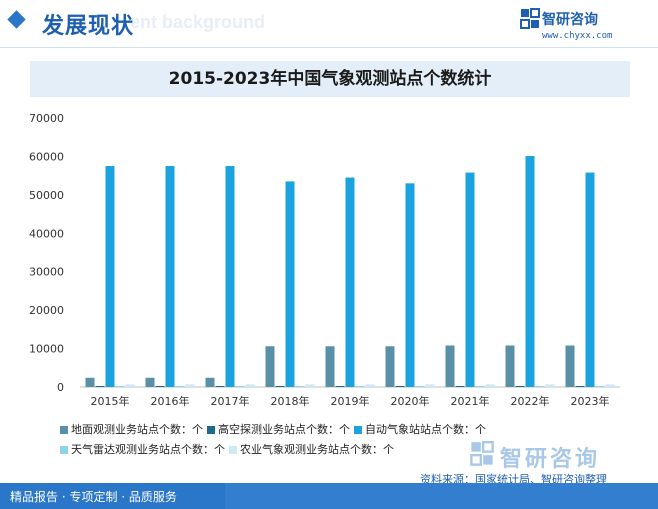  I want to click on y-tick-label: 0, so click(60, 387).